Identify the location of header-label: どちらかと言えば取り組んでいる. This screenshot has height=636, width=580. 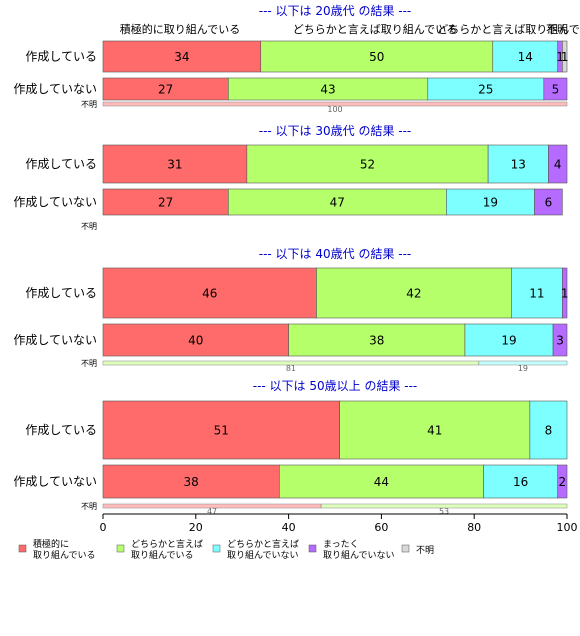
(375, 29).